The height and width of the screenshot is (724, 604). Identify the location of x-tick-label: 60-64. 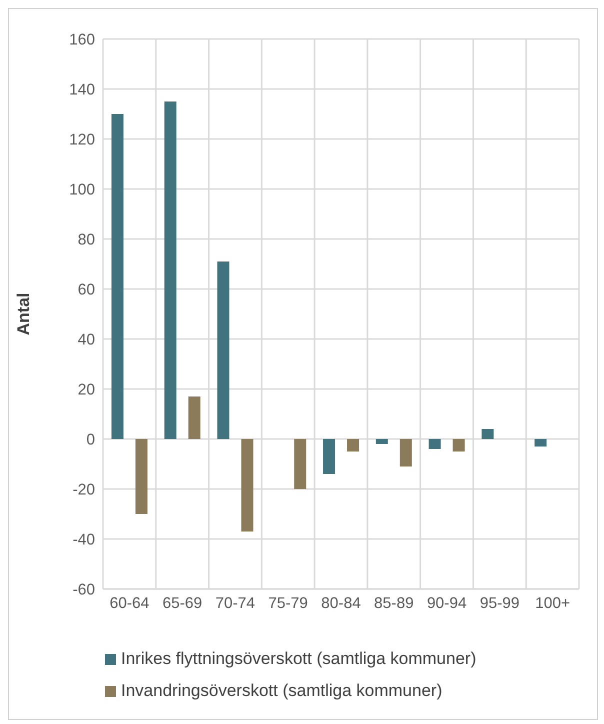
(130, 603).